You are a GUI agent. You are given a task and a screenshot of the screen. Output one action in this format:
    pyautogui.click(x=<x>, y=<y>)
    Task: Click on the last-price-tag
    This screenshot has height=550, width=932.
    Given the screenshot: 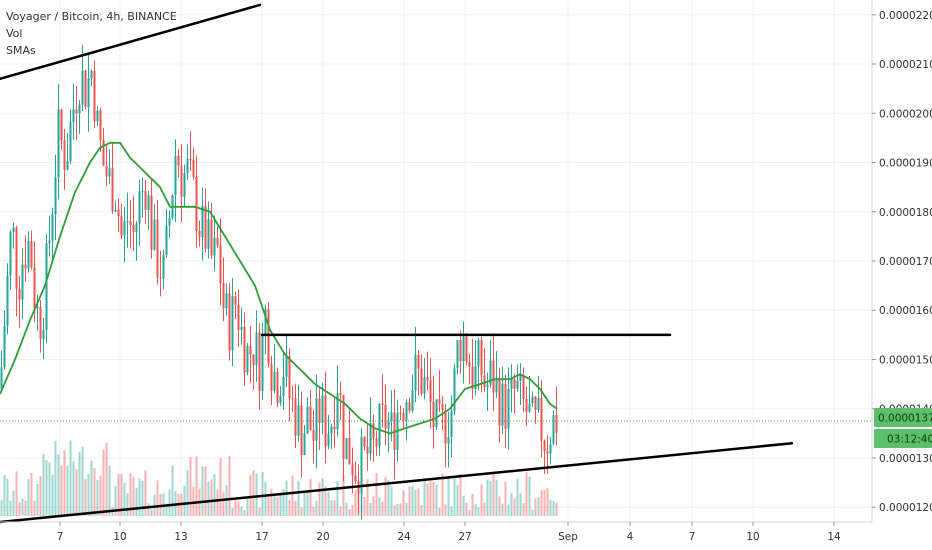 What is the action you would take?
    pyautogui.click(x=903, y=417)
    